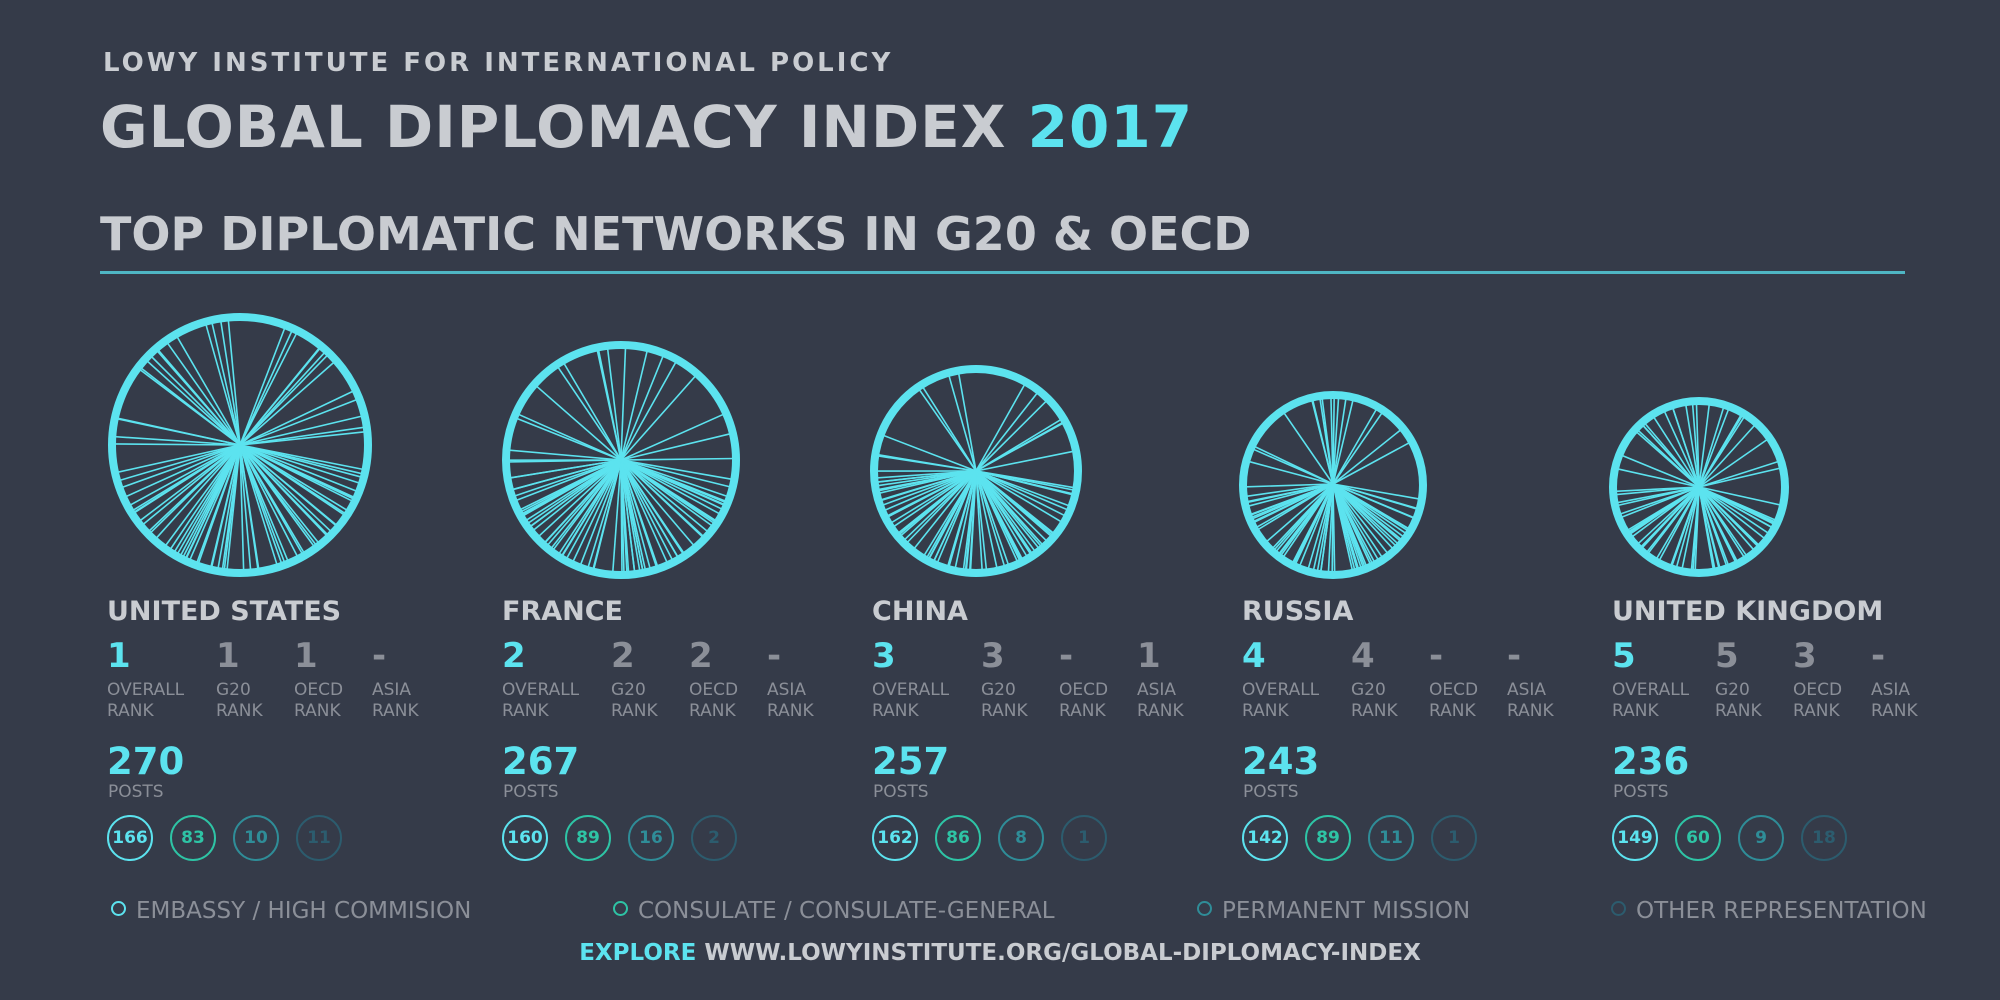 This screenshot has height=1000, width=2000. Describe the element at coordinates (646, 127) in the screenshot. I see `page-title: GLOBAL DIPLOMACY INDEX 2017` at that location.